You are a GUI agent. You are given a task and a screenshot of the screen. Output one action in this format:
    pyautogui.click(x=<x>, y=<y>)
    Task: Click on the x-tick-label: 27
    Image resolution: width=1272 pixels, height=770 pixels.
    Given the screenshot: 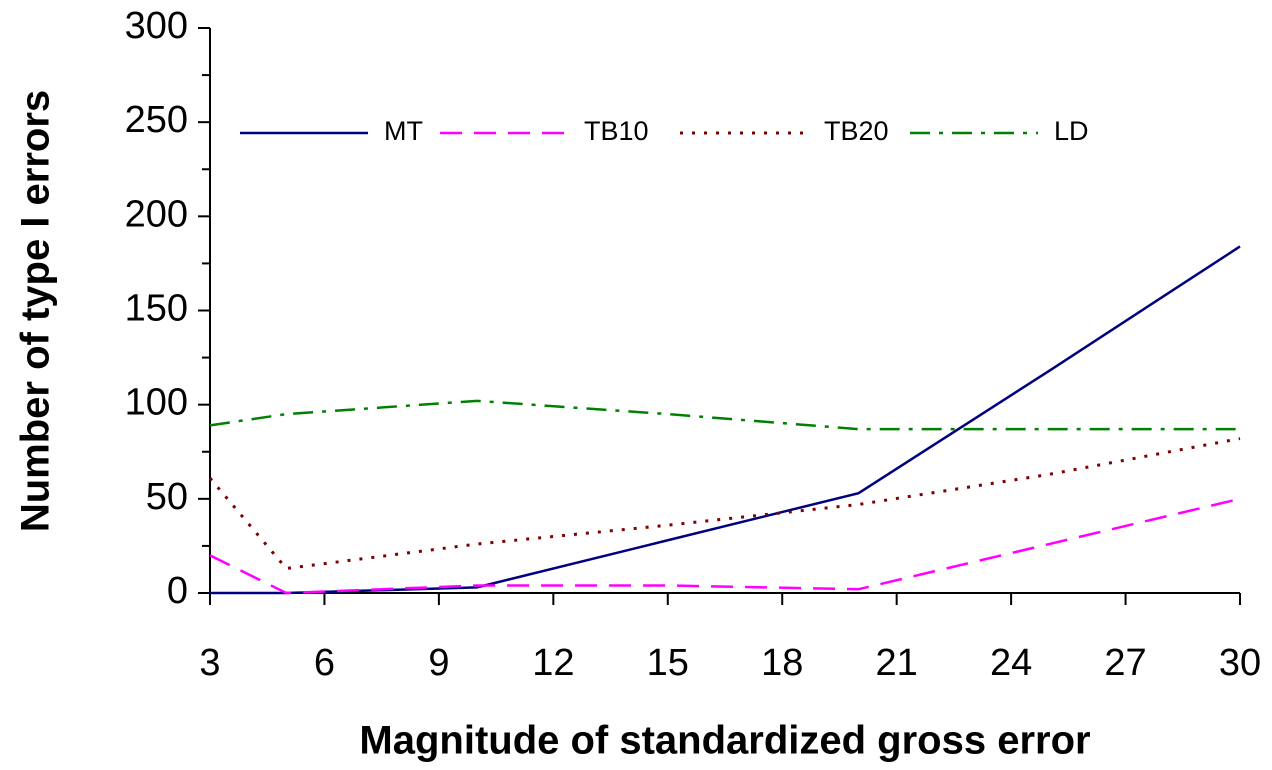 What is the action you would take?
    pyautogui.click(x=1125, y=663)
    